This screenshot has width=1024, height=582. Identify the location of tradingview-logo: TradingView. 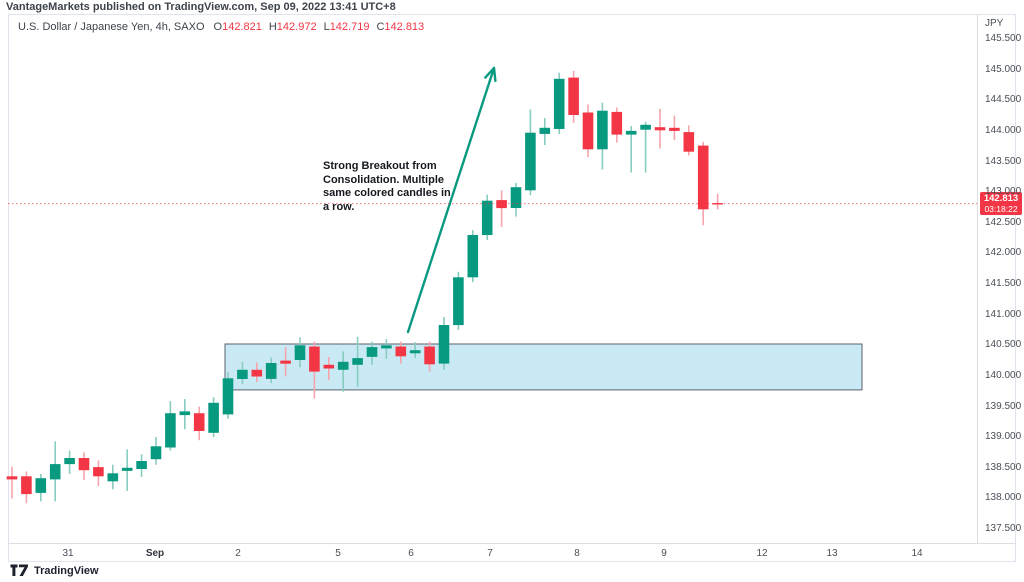
(54, 570).